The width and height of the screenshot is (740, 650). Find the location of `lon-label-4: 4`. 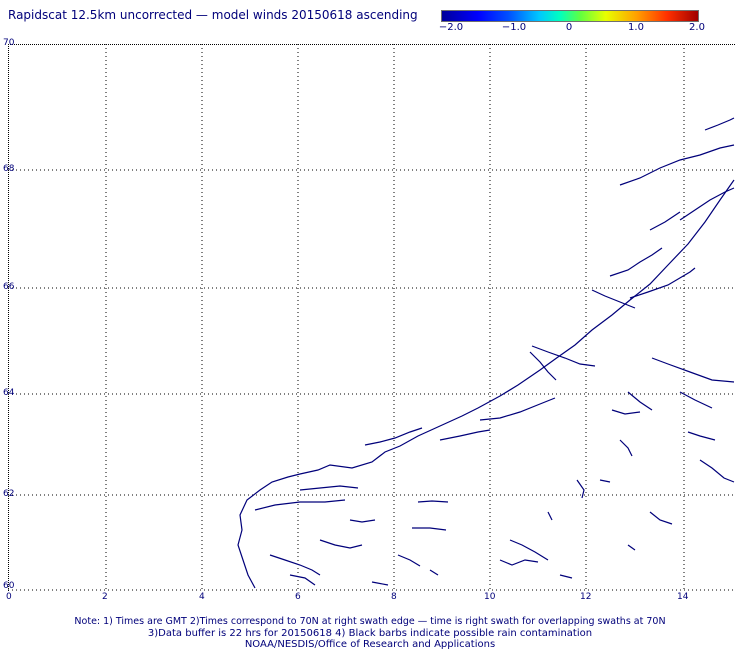

lon-label-4: 4 is located at coordinates (202, 597).